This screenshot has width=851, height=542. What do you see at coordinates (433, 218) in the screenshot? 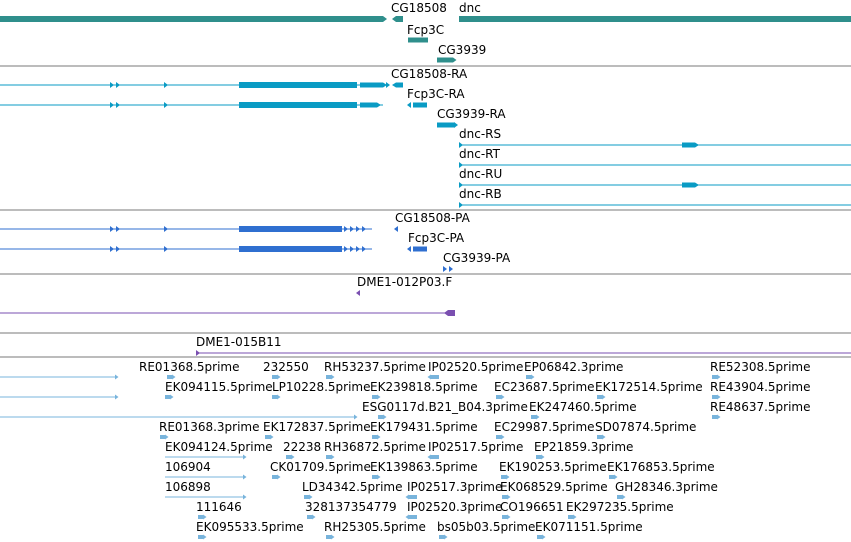
I see `feature-label: CG18508-PA` at bounding box center [433, 218].